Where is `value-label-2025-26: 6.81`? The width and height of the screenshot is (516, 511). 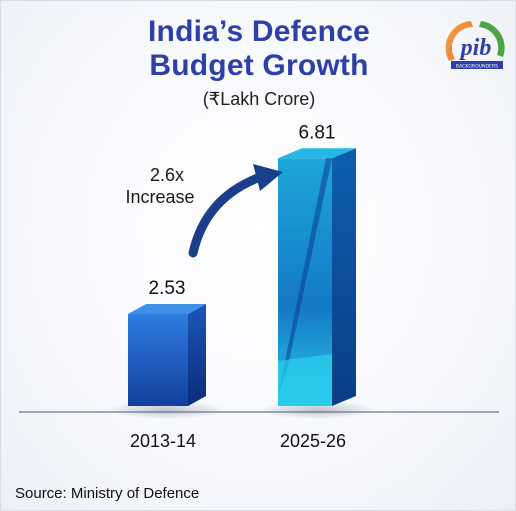 value-label-2025-26: 6.81 is located at coordinates (317, 132).